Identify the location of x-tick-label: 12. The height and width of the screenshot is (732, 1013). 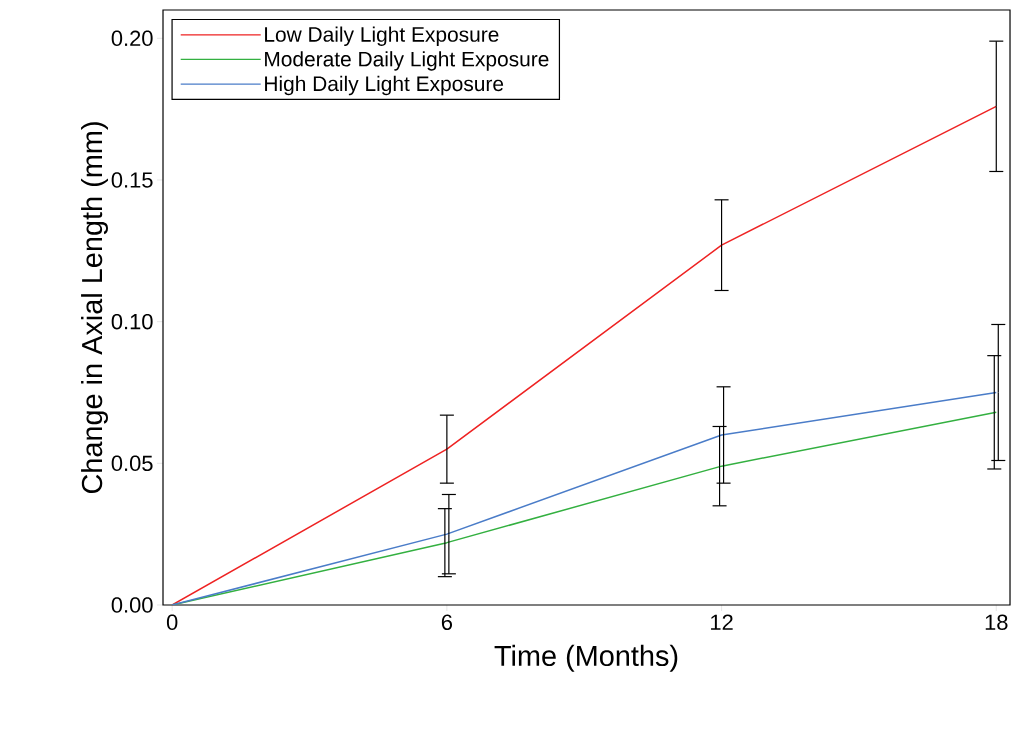
(722, 622).